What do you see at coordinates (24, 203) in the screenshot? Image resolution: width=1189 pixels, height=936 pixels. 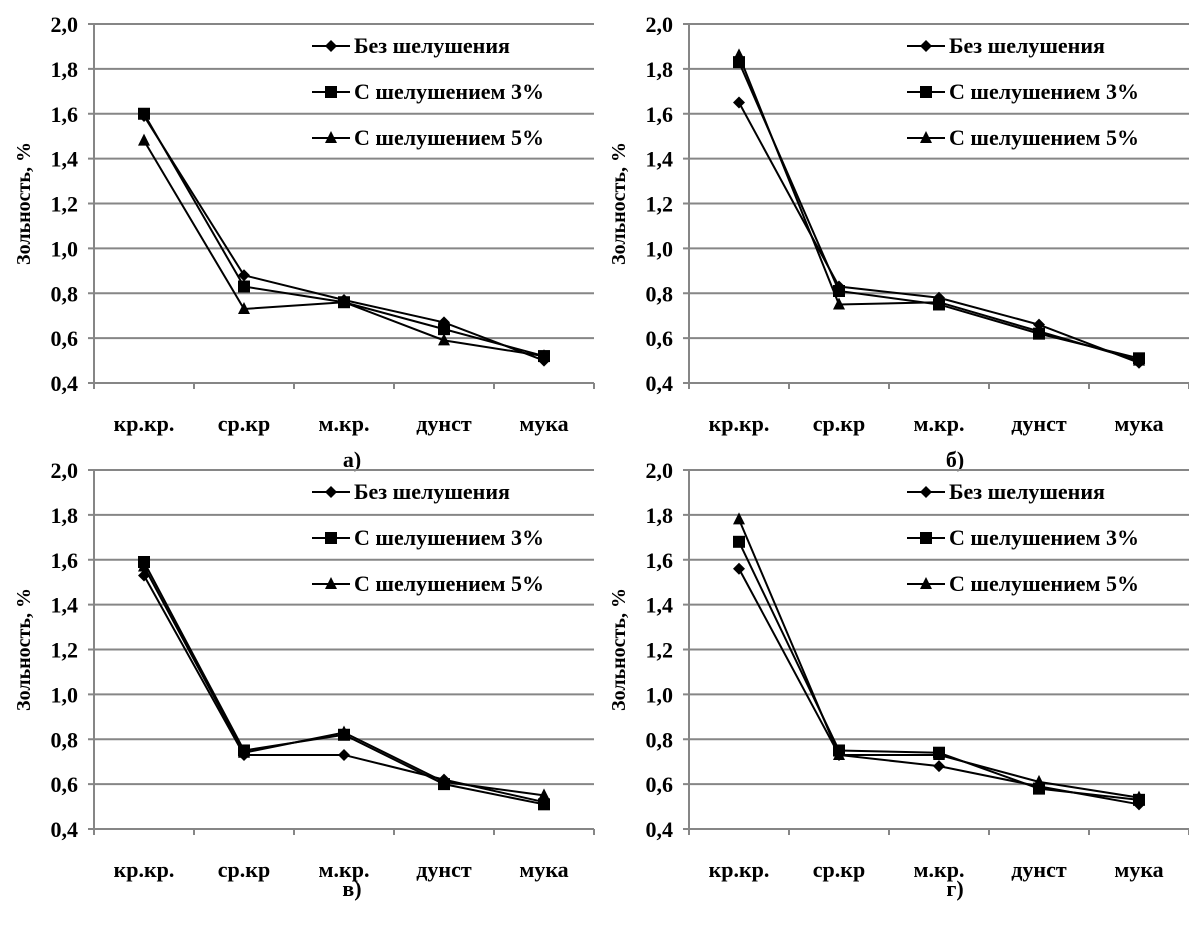 I see `y-axis-title: Зольность, %` at bounding box center [24, 203].